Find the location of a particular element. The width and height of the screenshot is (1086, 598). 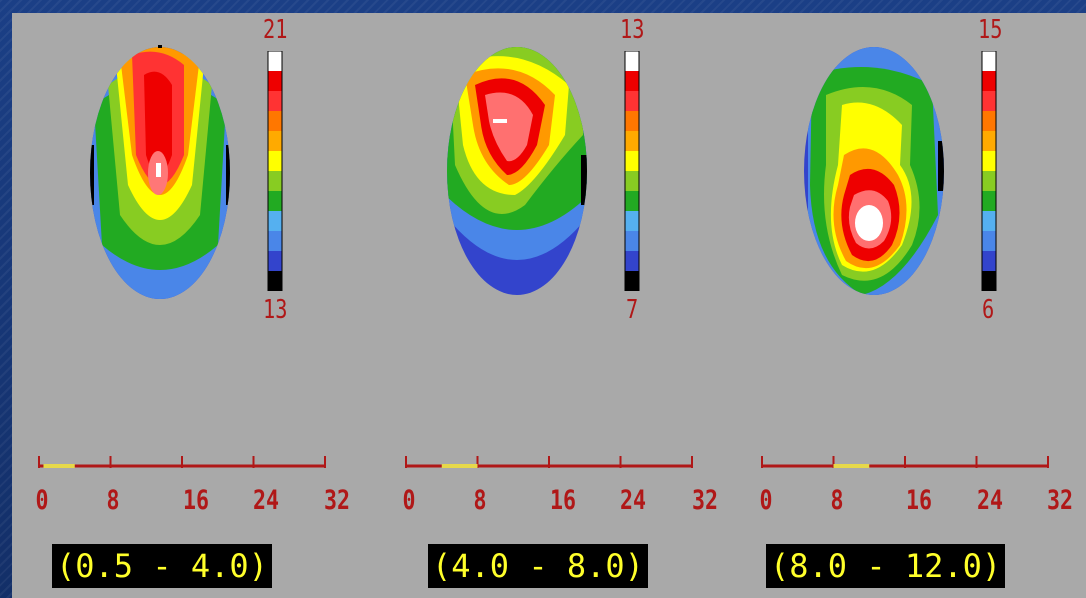

theta-topomap is located at coordinates (517, 171).